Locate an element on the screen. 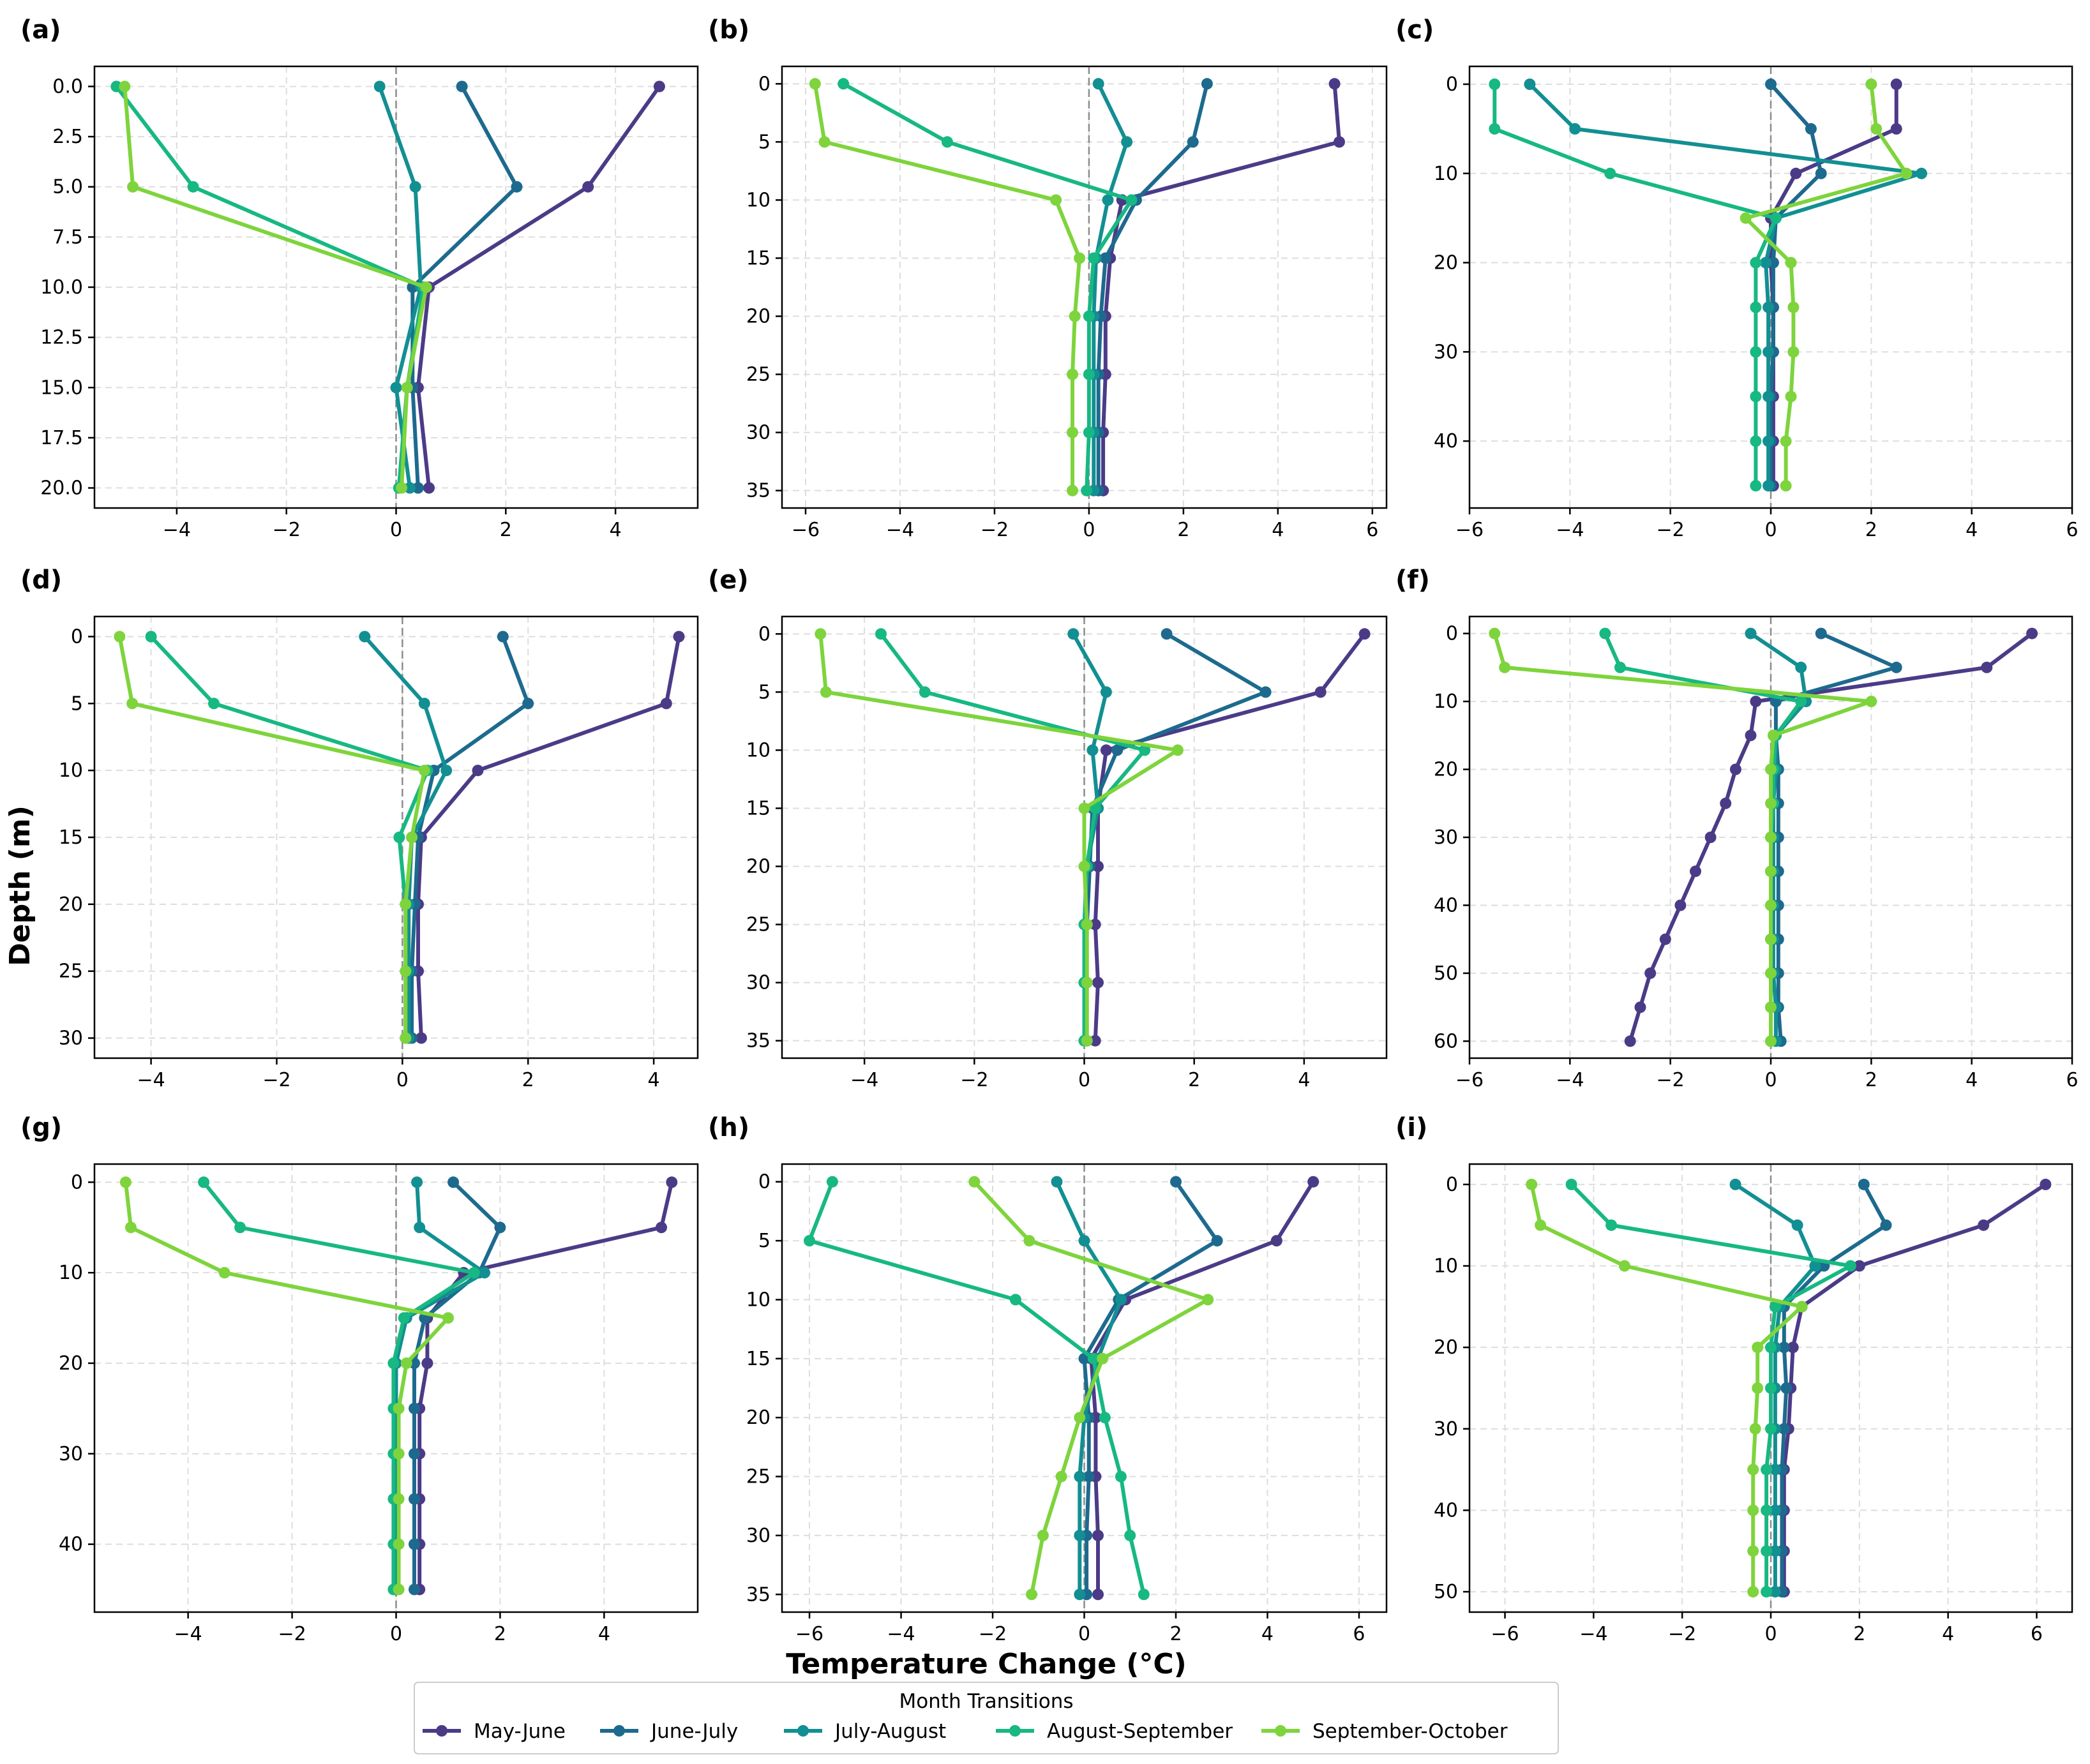 The height and width of the screenshot is (1764, 2090). y-tick-label: 17.5 is located at coordinates (61, 438).